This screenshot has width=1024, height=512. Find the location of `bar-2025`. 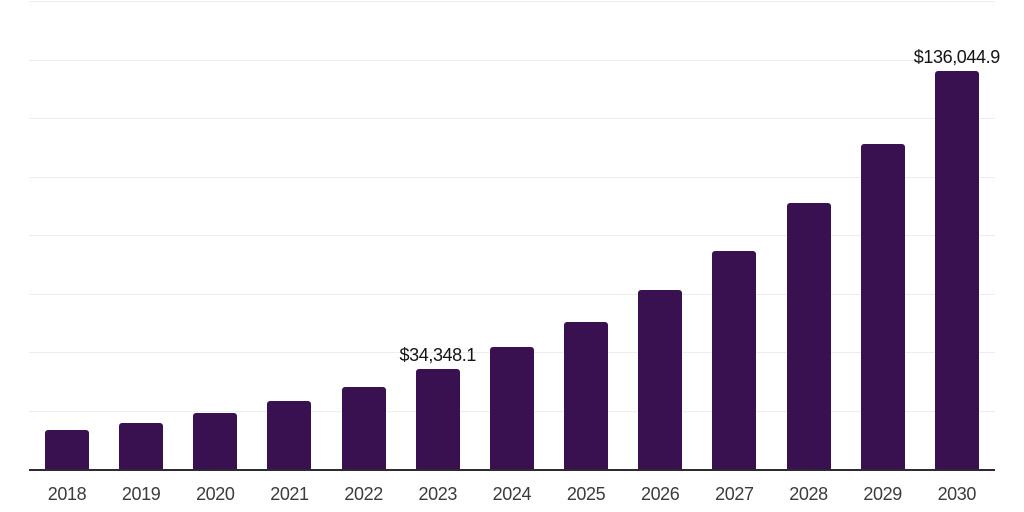

bar-2025 is located at coordinates (586, 395).